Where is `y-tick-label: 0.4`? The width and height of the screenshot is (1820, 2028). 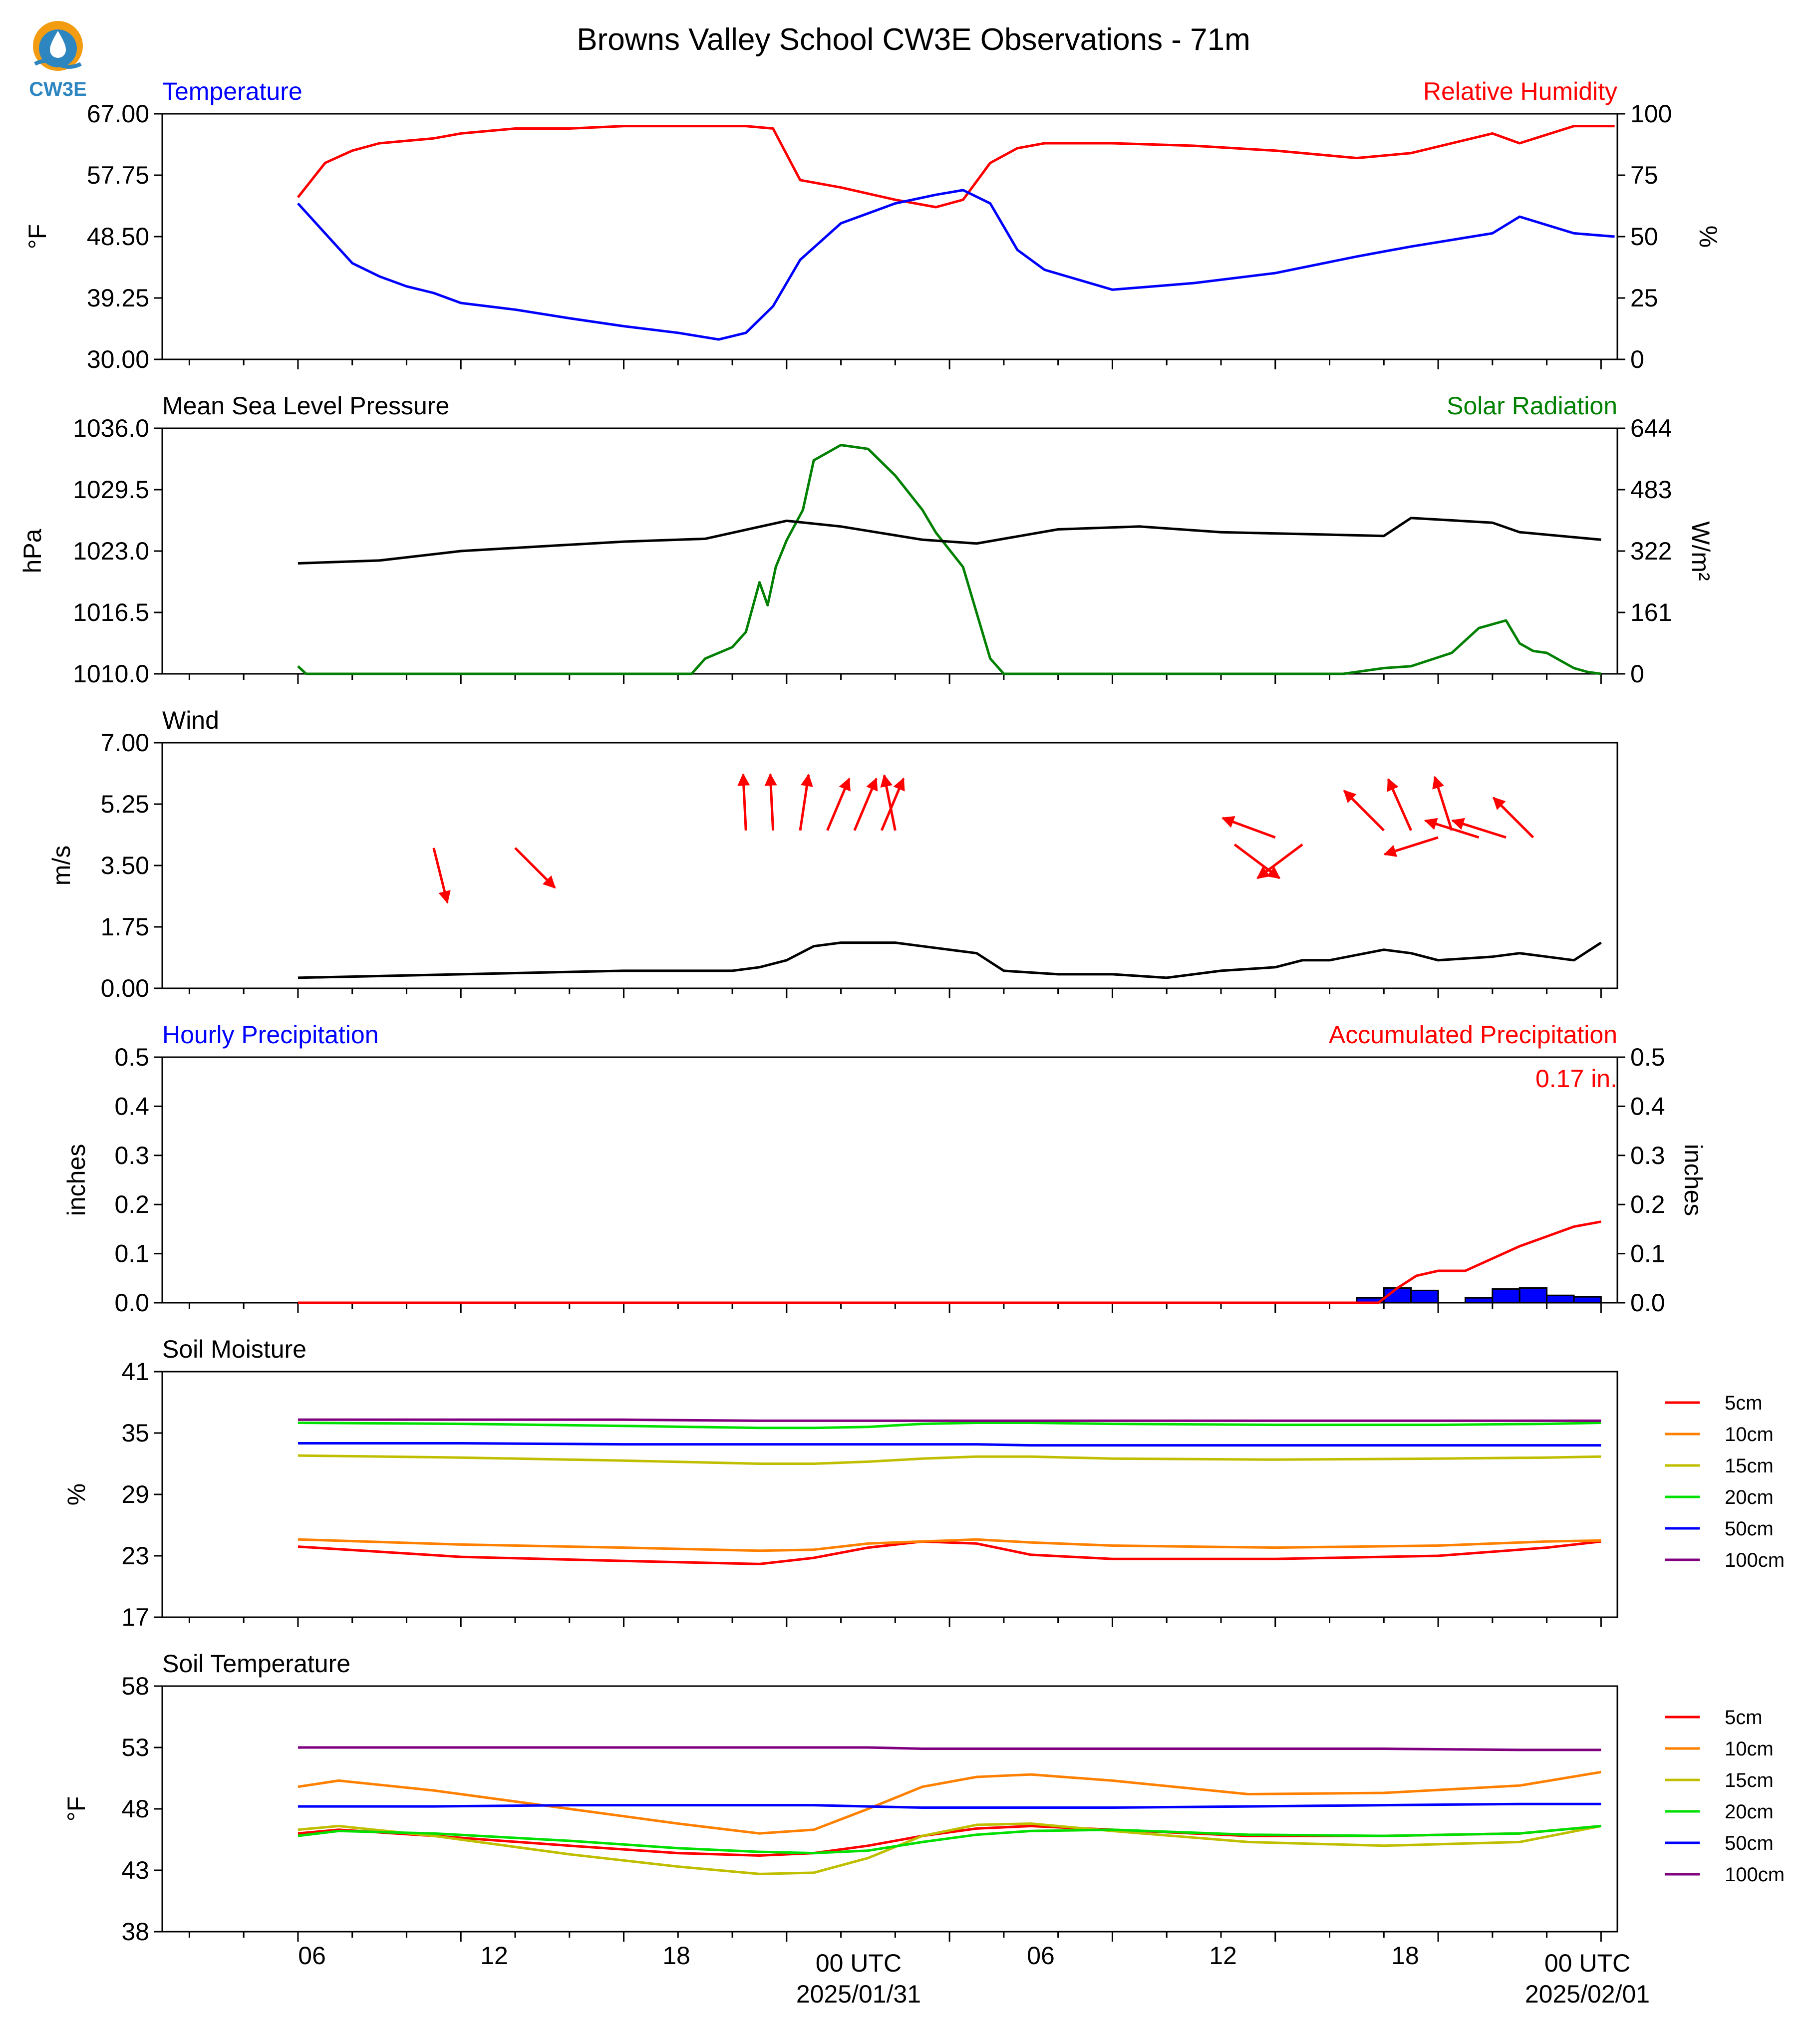
y-tick-label: 0.4 is located at coordinates (131, 1106).